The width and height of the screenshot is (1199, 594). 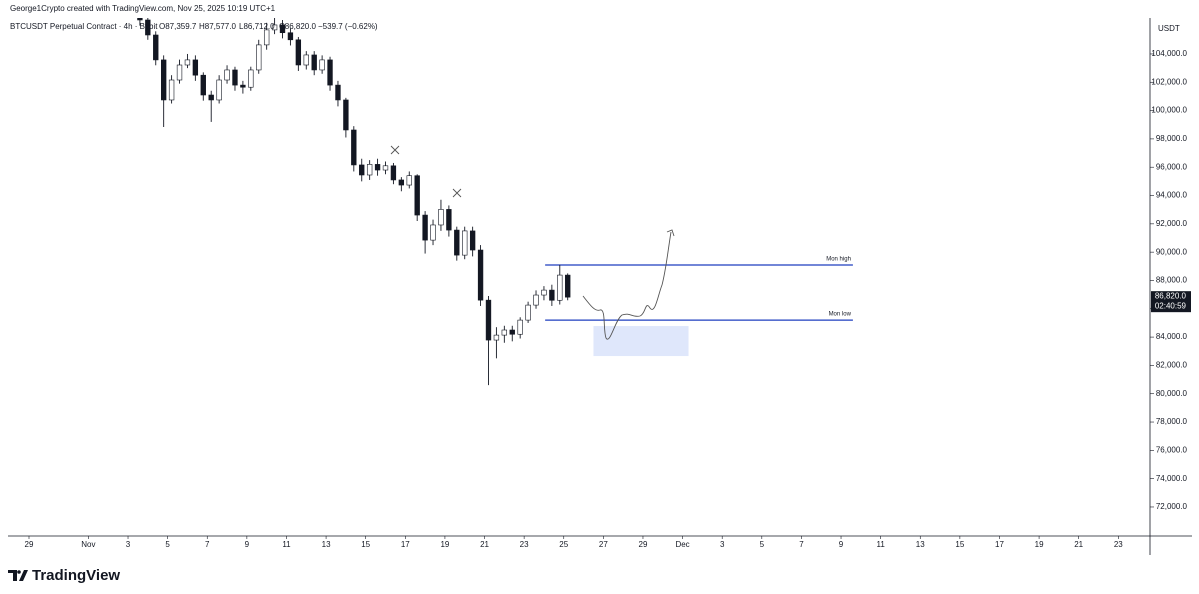 What do you see at coordinates (1172, 195) in the screenshot?
I see `y-tick-label: 94,000.0` at bounding box center [1172, 195].